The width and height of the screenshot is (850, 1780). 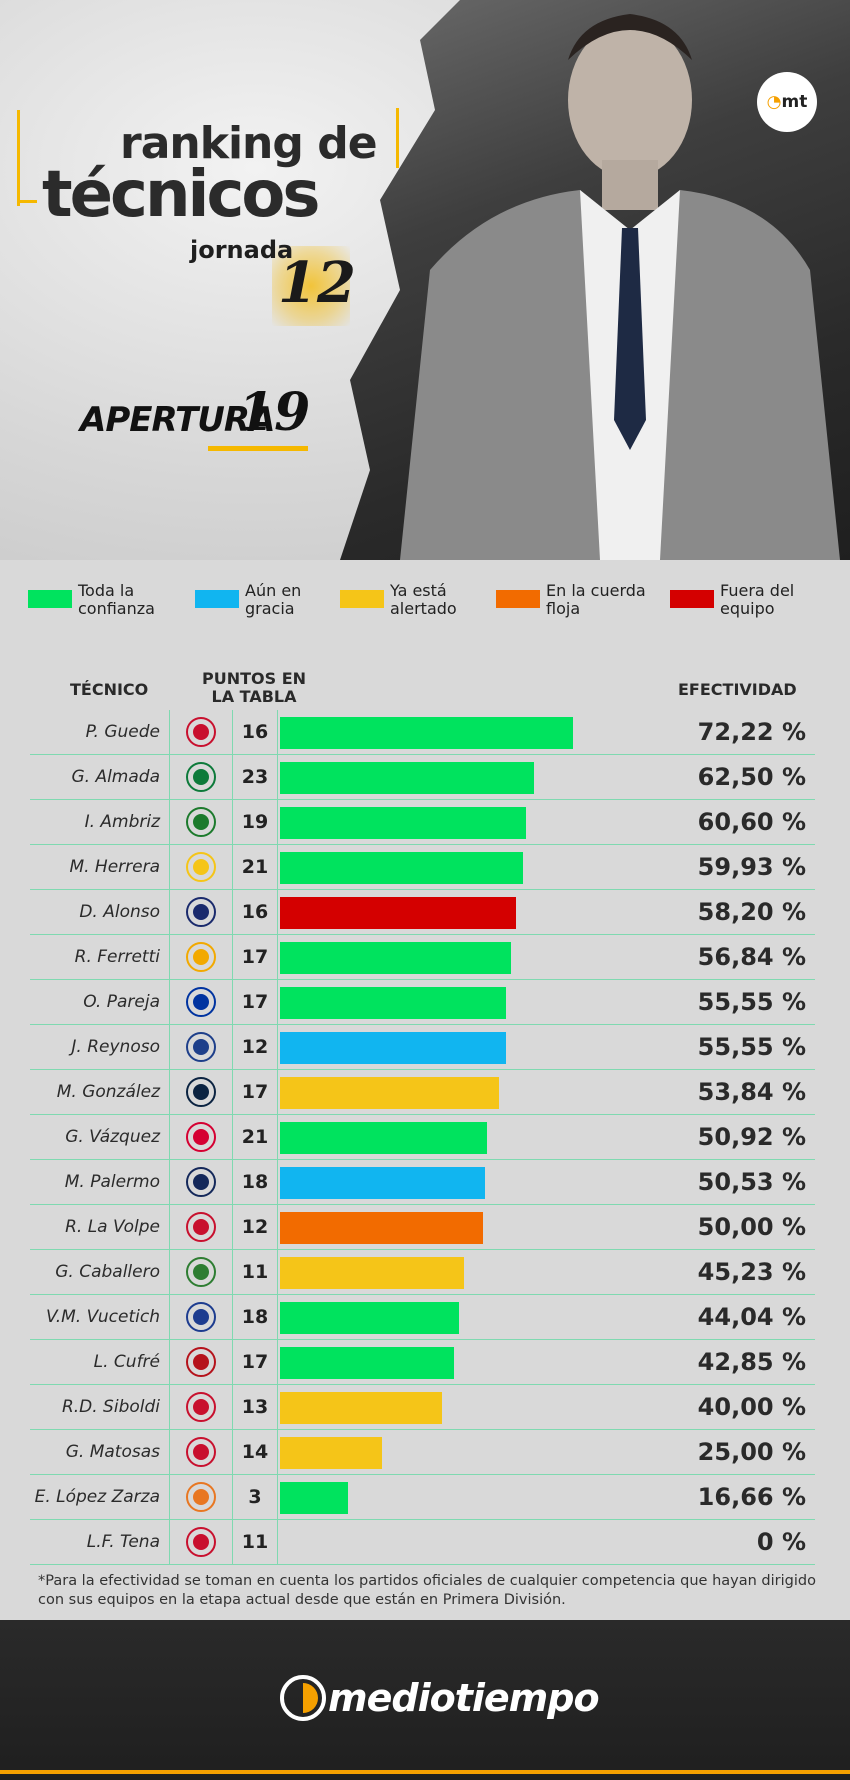 What do you see at coordinates (255, 1317) in the screenshot?
I see `points-value: 18` at bounding box center [255, 1317].